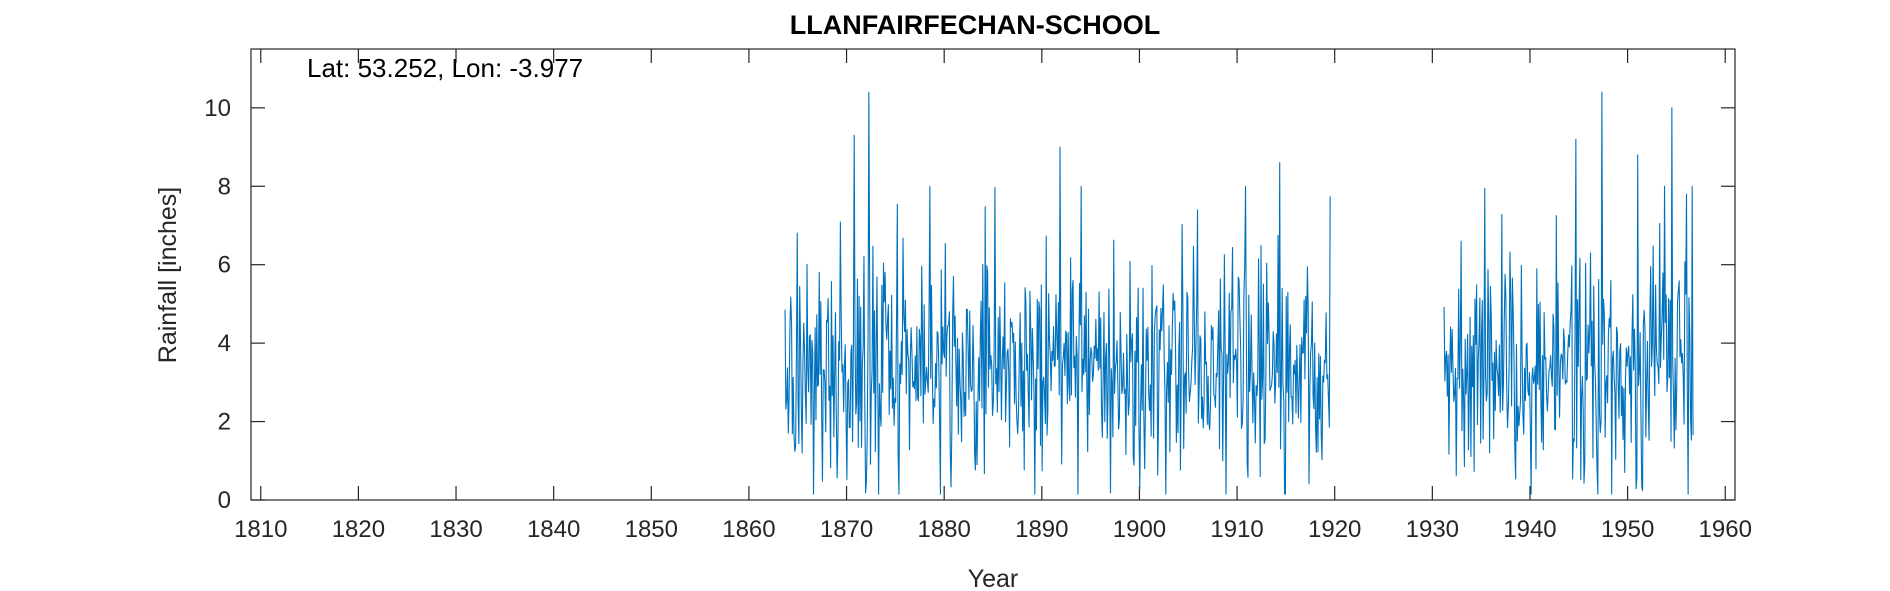 The width and height of the screenshot is (1890, 591). I want to click on y-axis-label: Rainfall [inches], so click(168, 275).